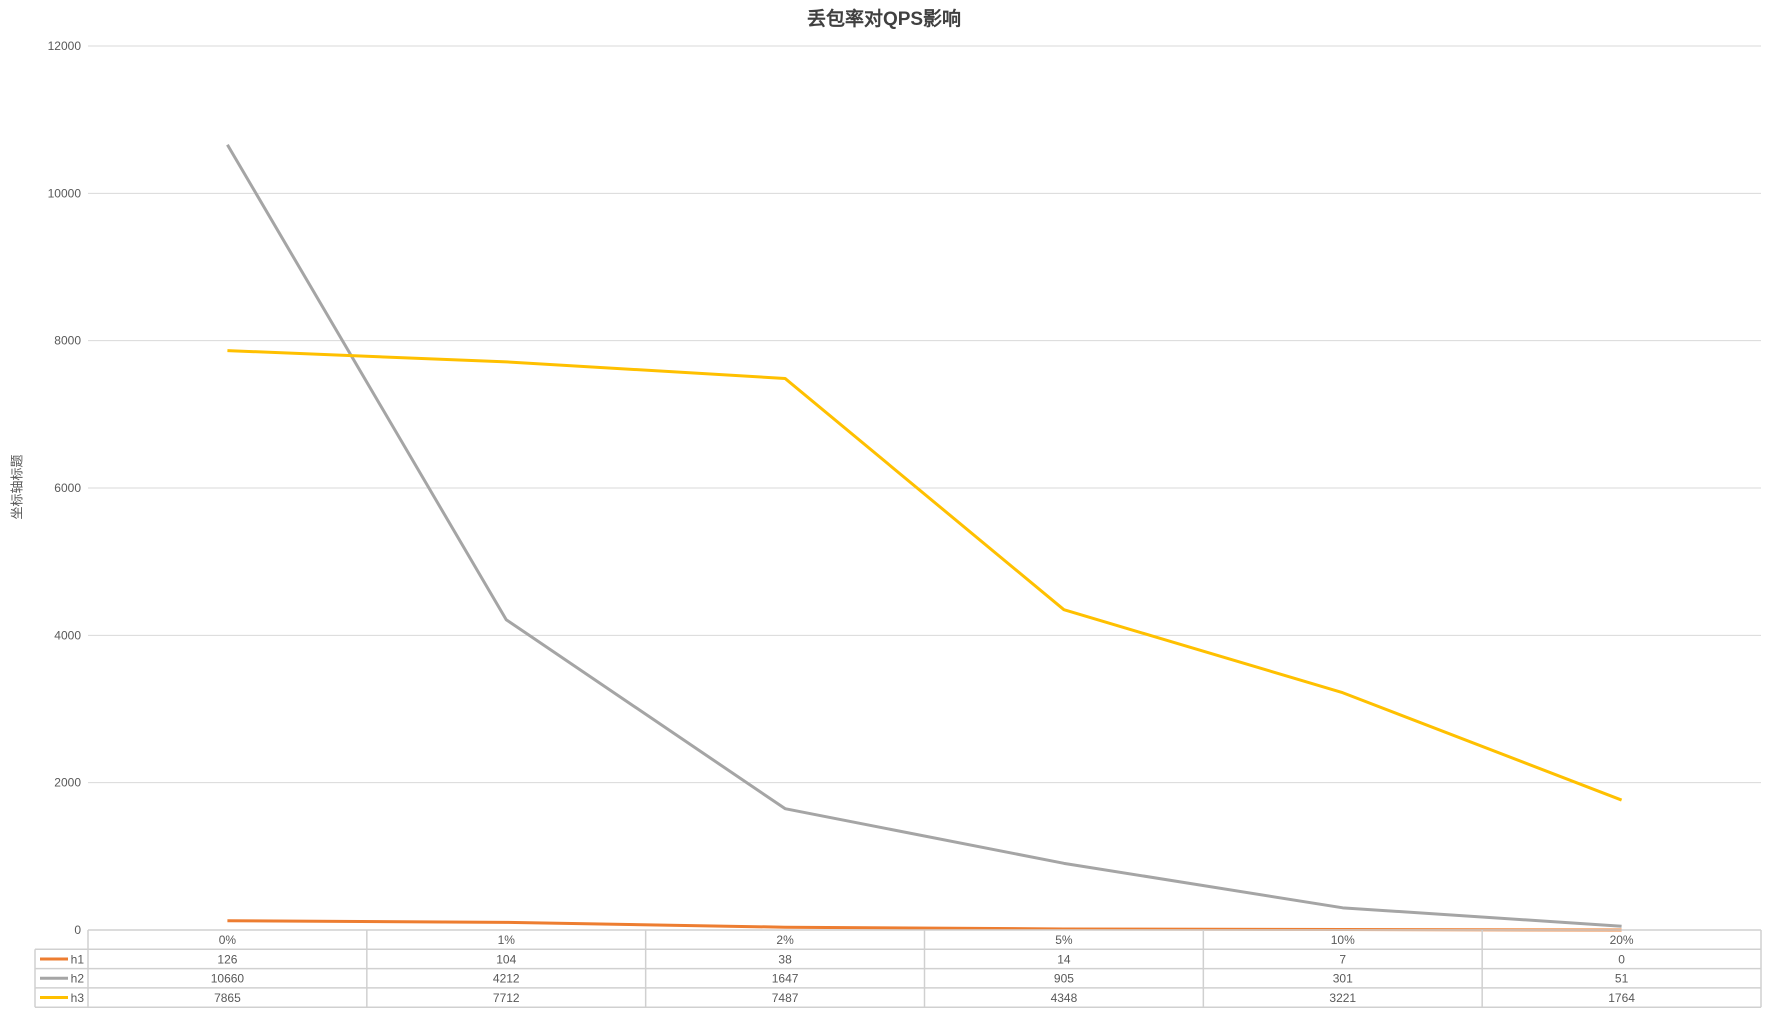  I want to click on data-table-value: 0, so click(1621, 959).